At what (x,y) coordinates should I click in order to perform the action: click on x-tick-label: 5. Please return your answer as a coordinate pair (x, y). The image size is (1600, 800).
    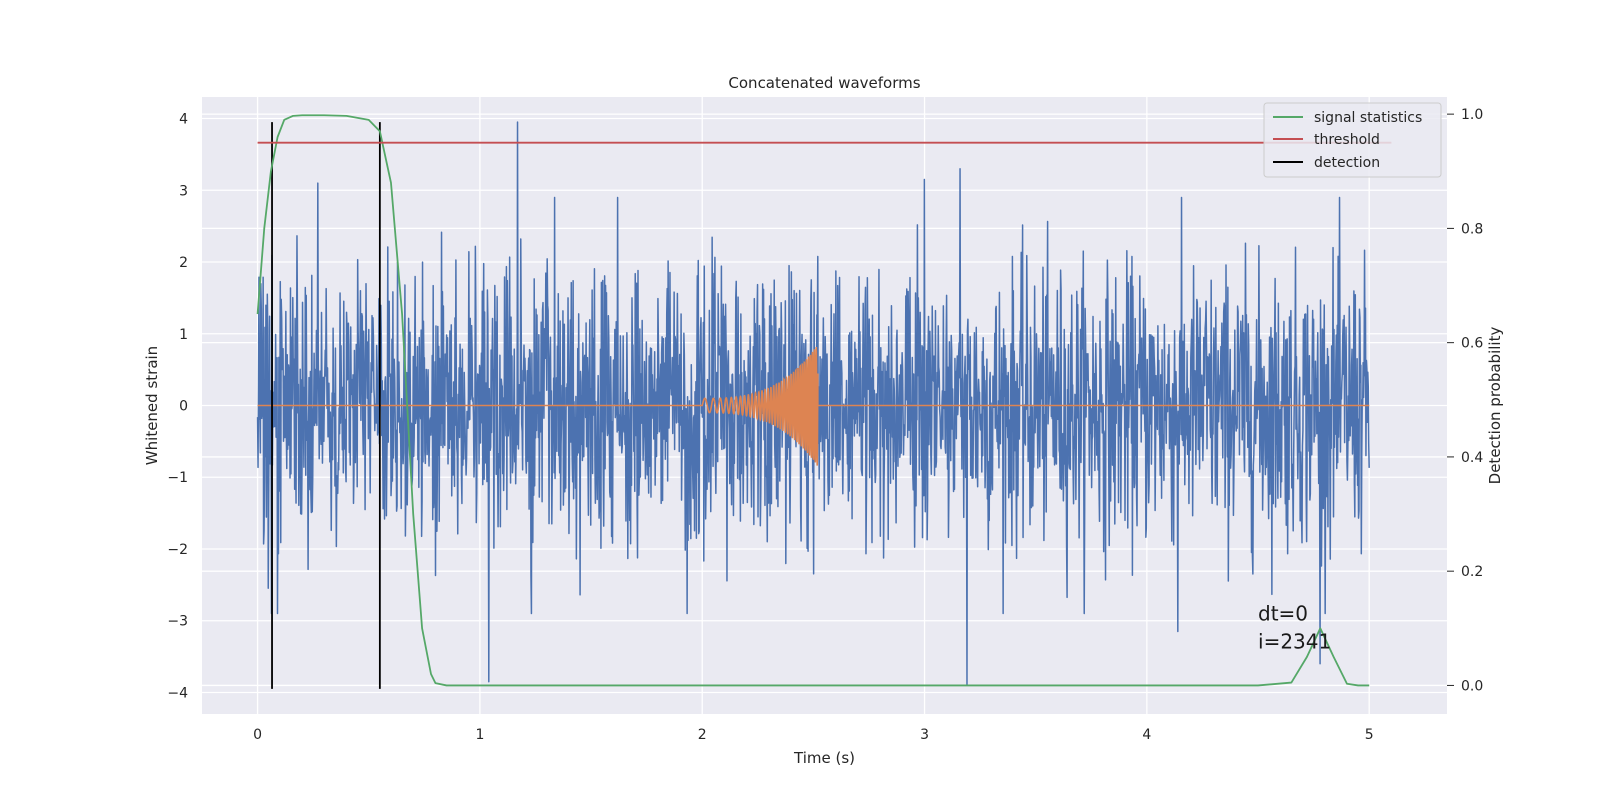
    Looking at the image, I should click on (1369, 735).